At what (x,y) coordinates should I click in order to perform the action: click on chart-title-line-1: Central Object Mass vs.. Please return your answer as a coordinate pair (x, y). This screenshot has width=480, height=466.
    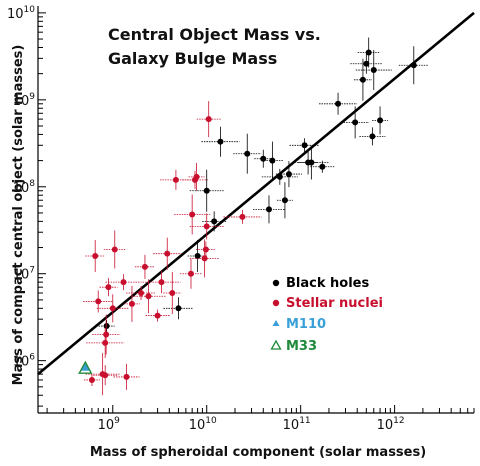
    Looking at the image, I should click on (214, 34).